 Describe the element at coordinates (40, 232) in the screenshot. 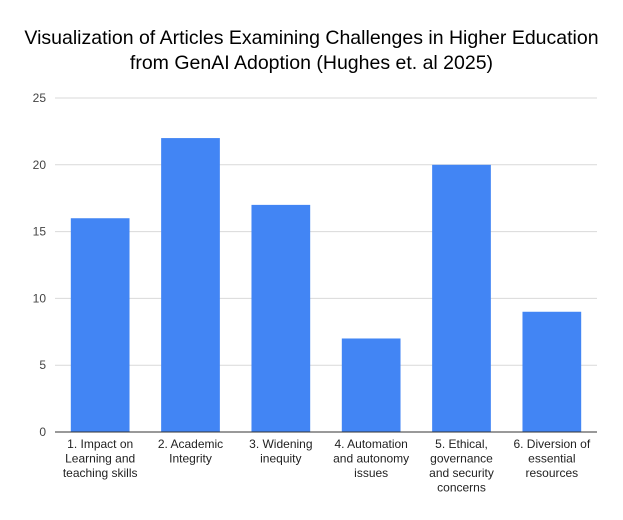

I see `y-tick-label: 15` at that location.